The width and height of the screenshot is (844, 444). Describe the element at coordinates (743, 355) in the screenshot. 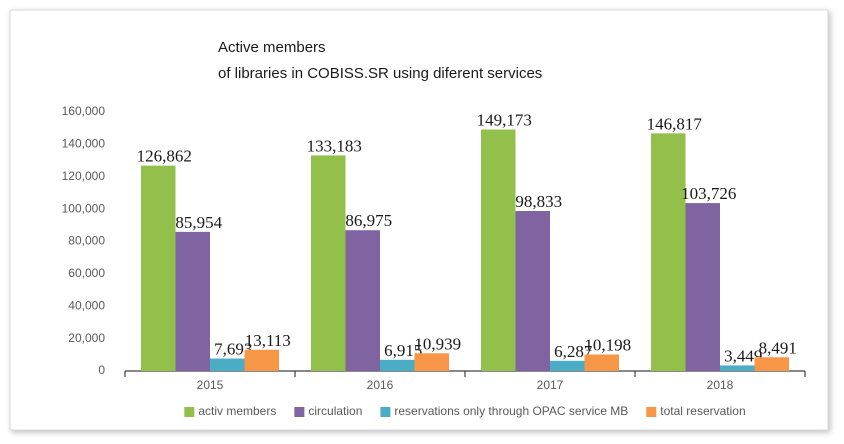

I see `data-label: 3,449` at that location.